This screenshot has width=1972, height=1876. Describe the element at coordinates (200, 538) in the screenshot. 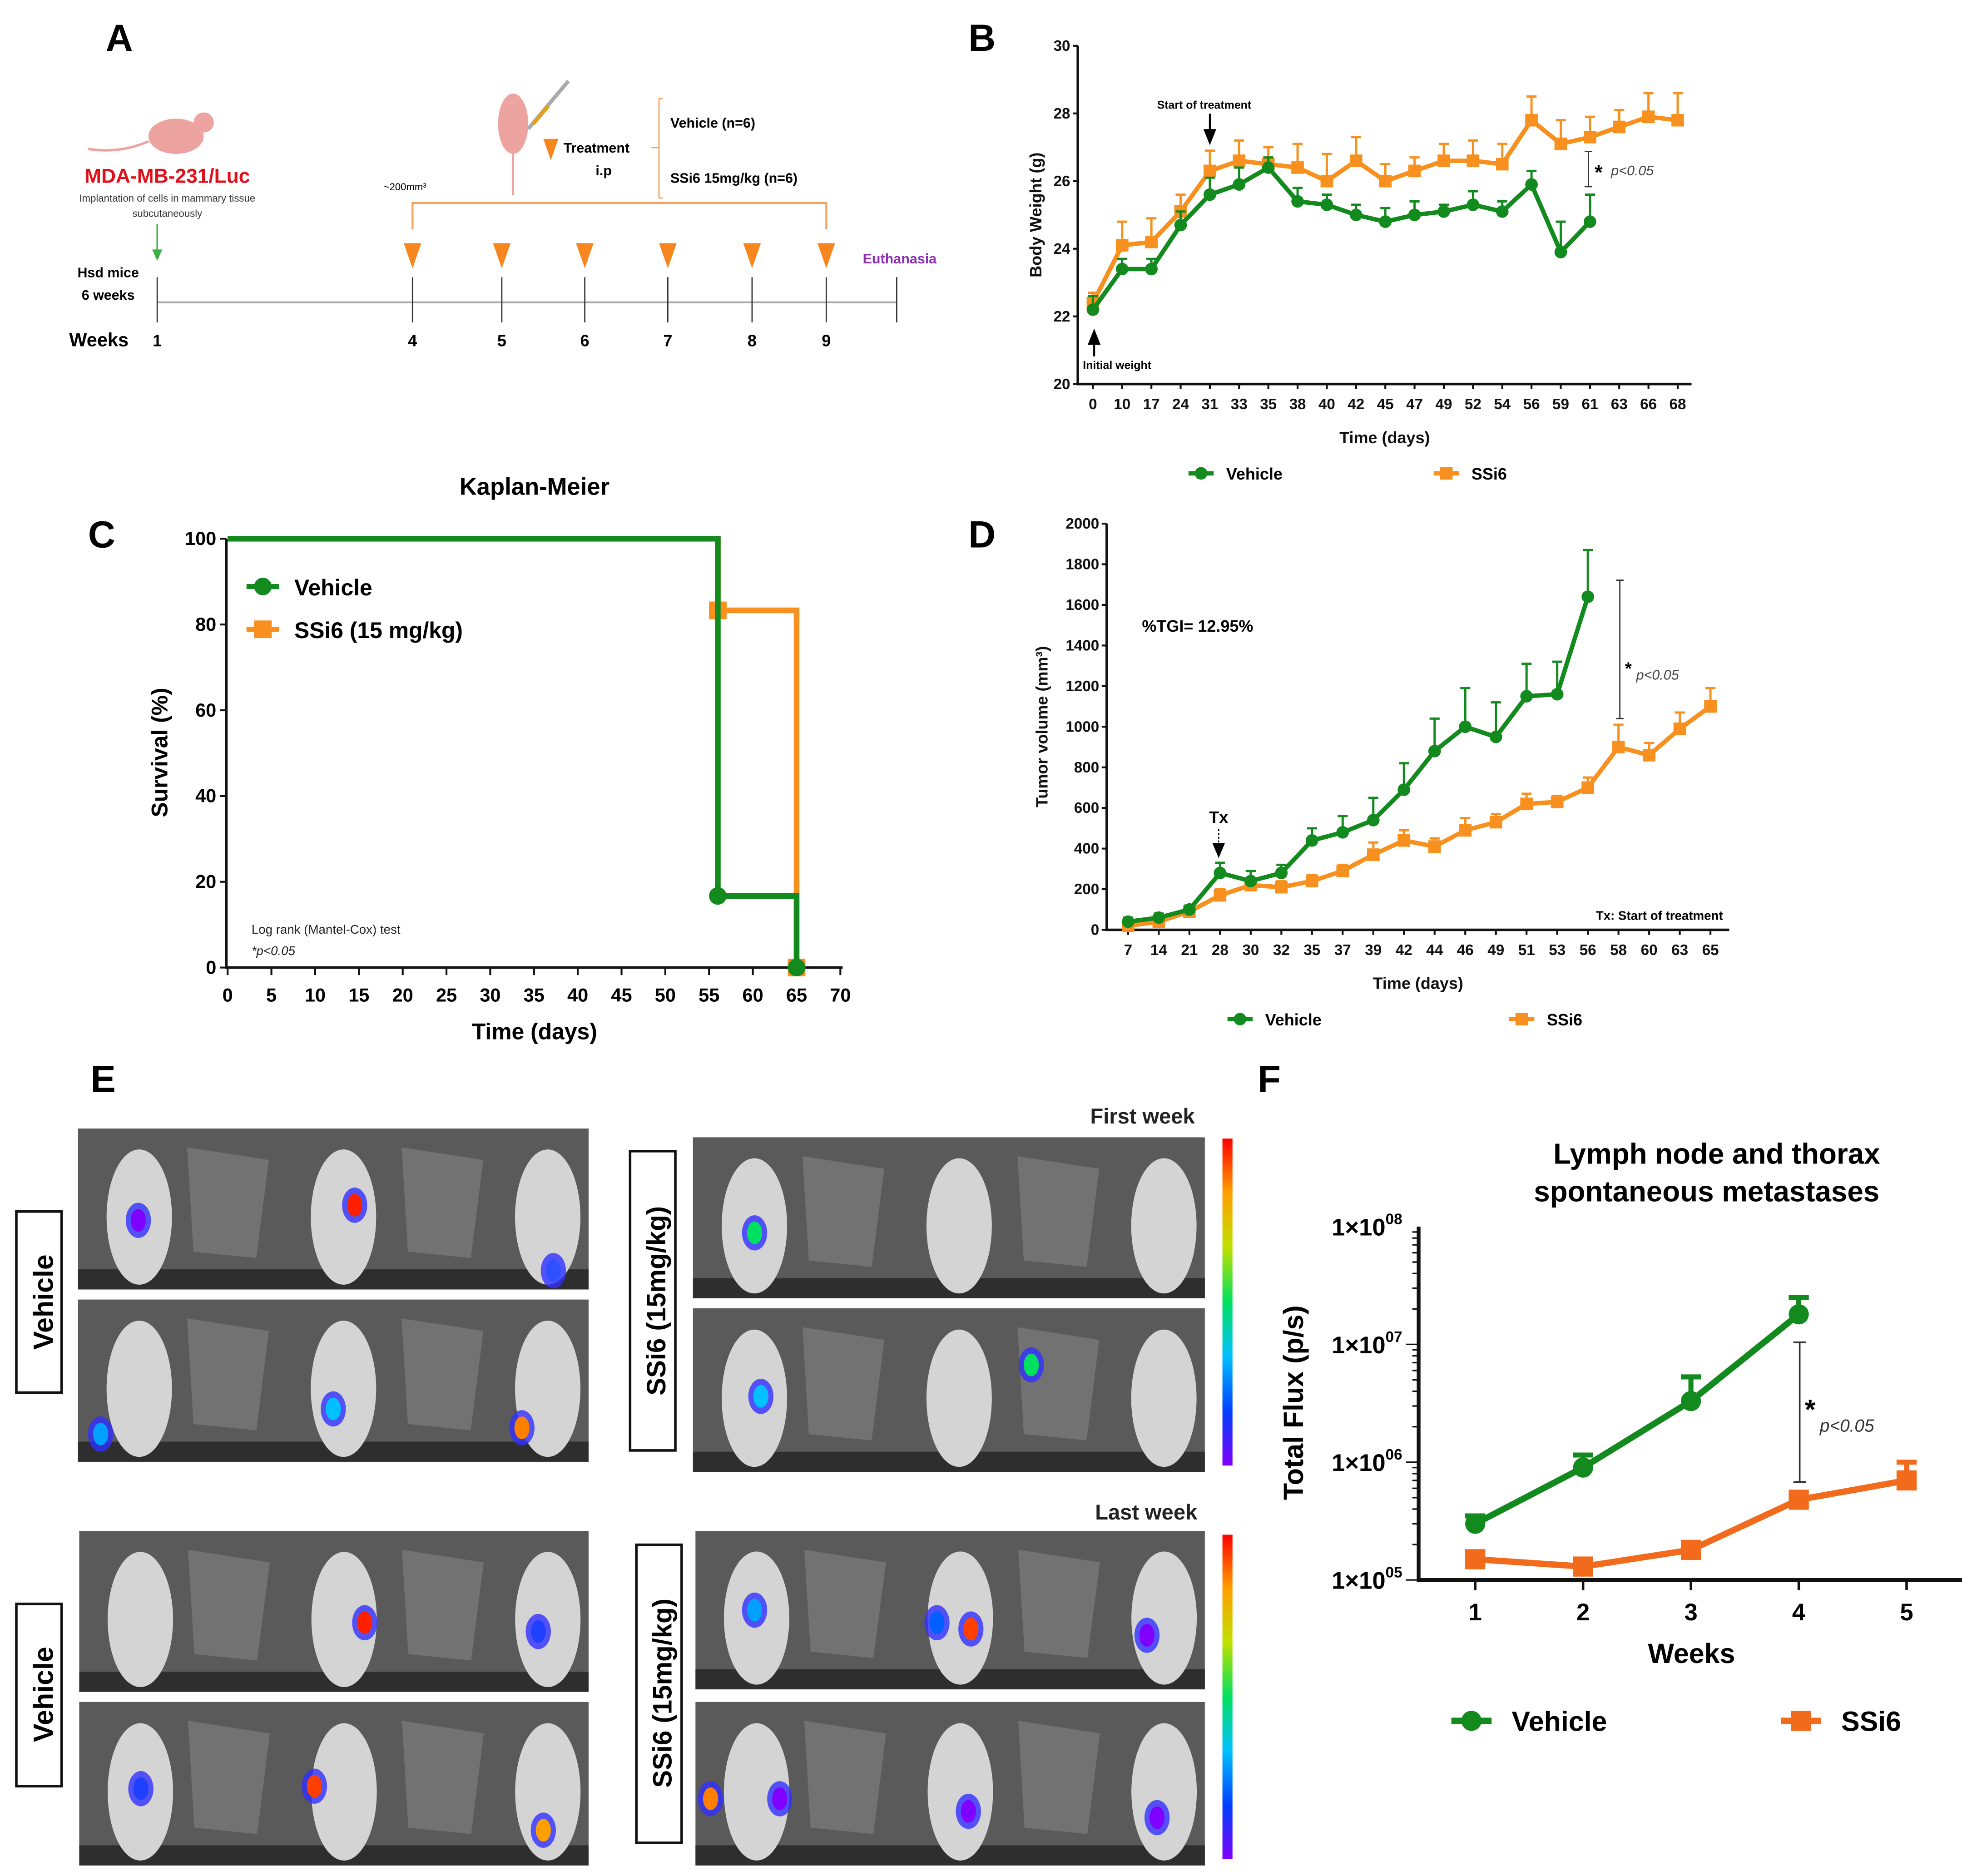

I see `y-tick-label: 100` at that location.